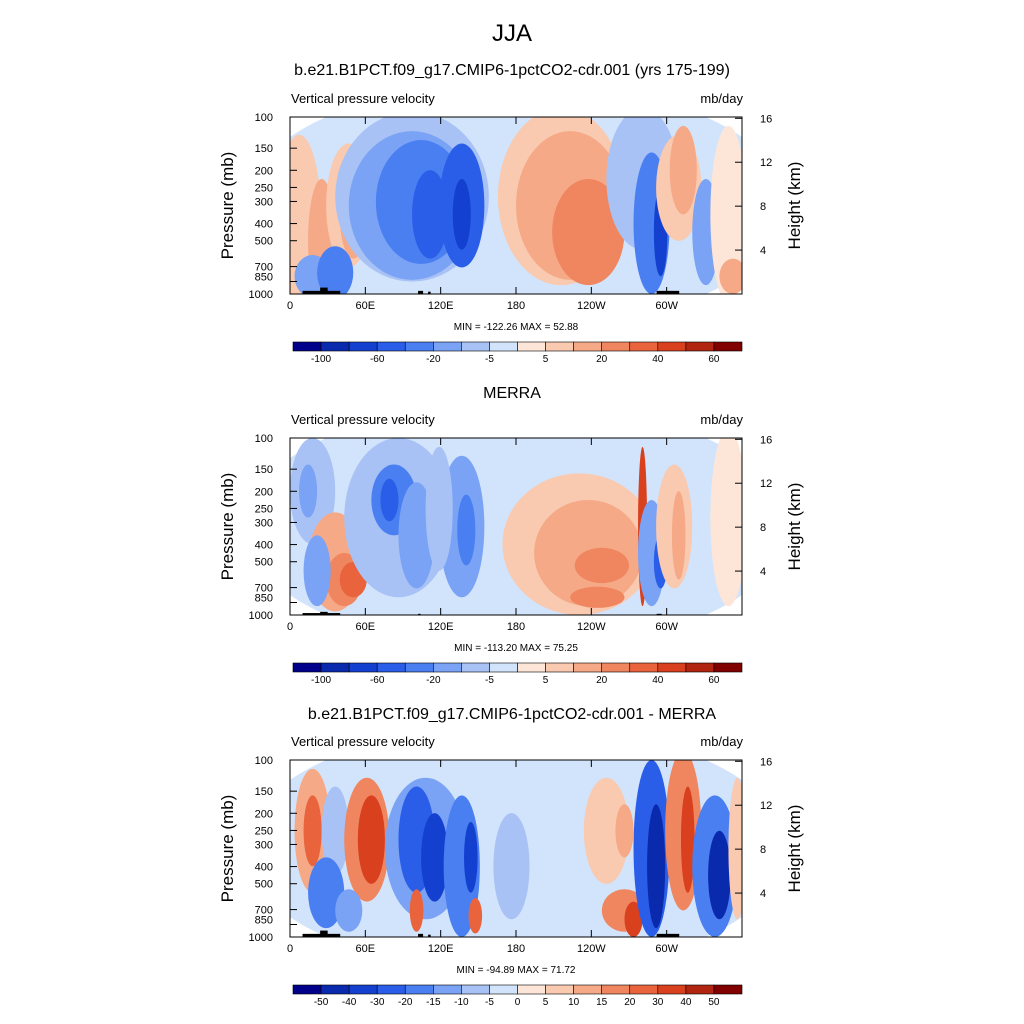 This screenshot has width=1024, height=1024. What do you see at coordinates (264, 911) in the screenshot?
I see `panel-3-ytick-label-7: 700` at bounding box center [264, 911].